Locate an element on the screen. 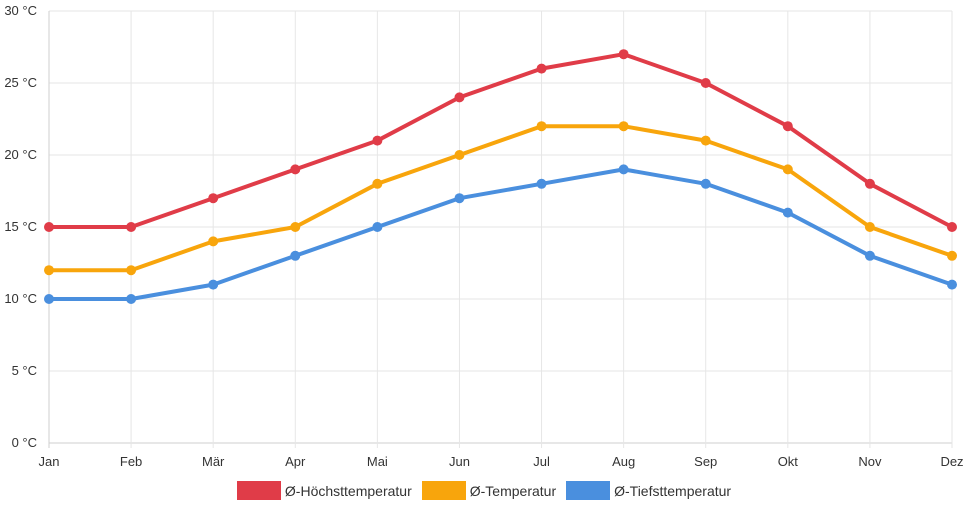 The height and width of the screenshot is (508, 968). x-axis-ticks: Jan Feb Mär Apr Mai Jun Jul Aug Sep Okt Nov Dez is located at coordinates (501, 461).